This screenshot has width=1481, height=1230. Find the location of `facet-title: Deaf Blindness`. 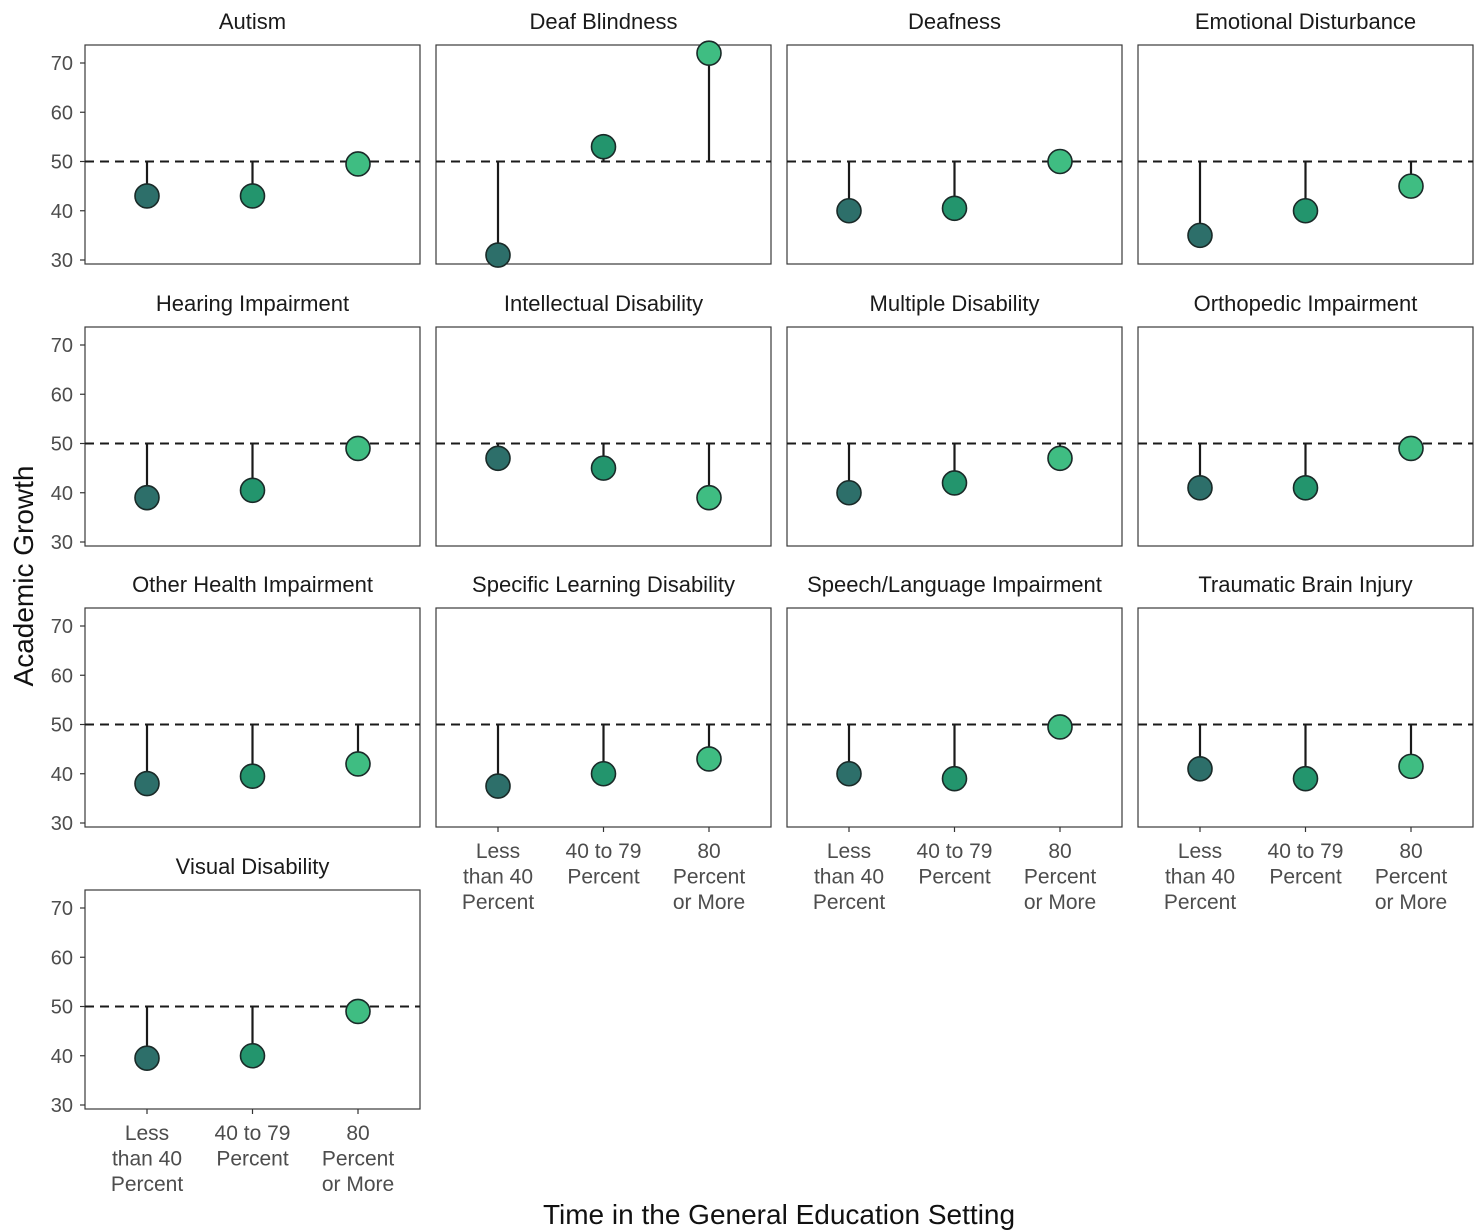

facet-title: Deaf Blindness is located at coordinates (604, 21).